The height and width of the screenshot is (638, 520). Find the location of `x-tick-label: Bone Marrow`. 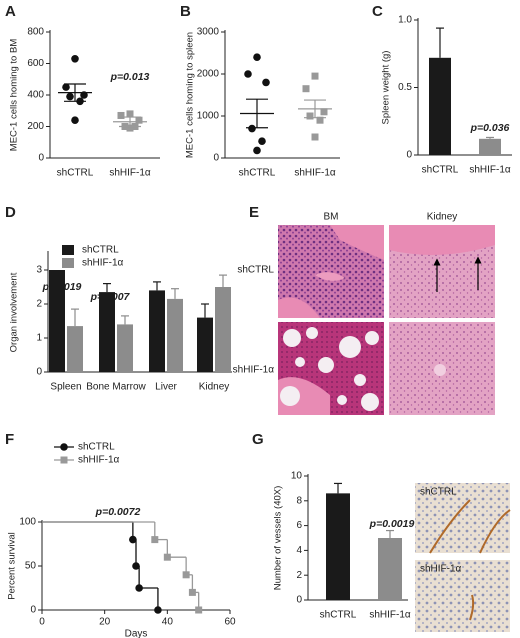

x-tick-label: Bone Marrow is located at coordinates (116, 387).